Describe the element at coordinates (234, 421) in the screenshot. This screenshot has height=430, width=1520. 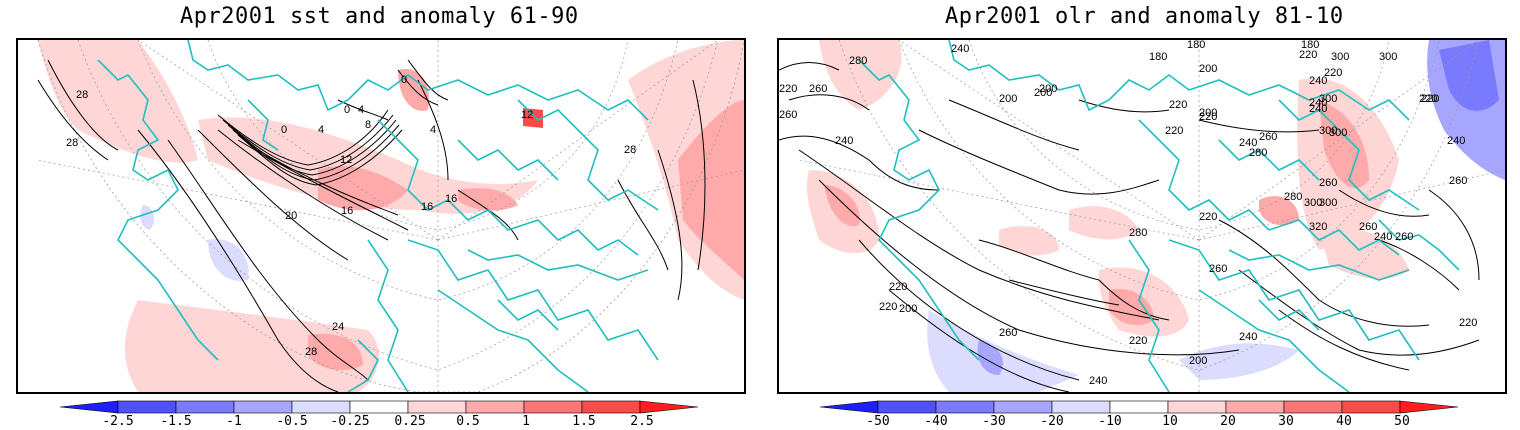
I see `sst-colorbar-tick: -1` at that location.